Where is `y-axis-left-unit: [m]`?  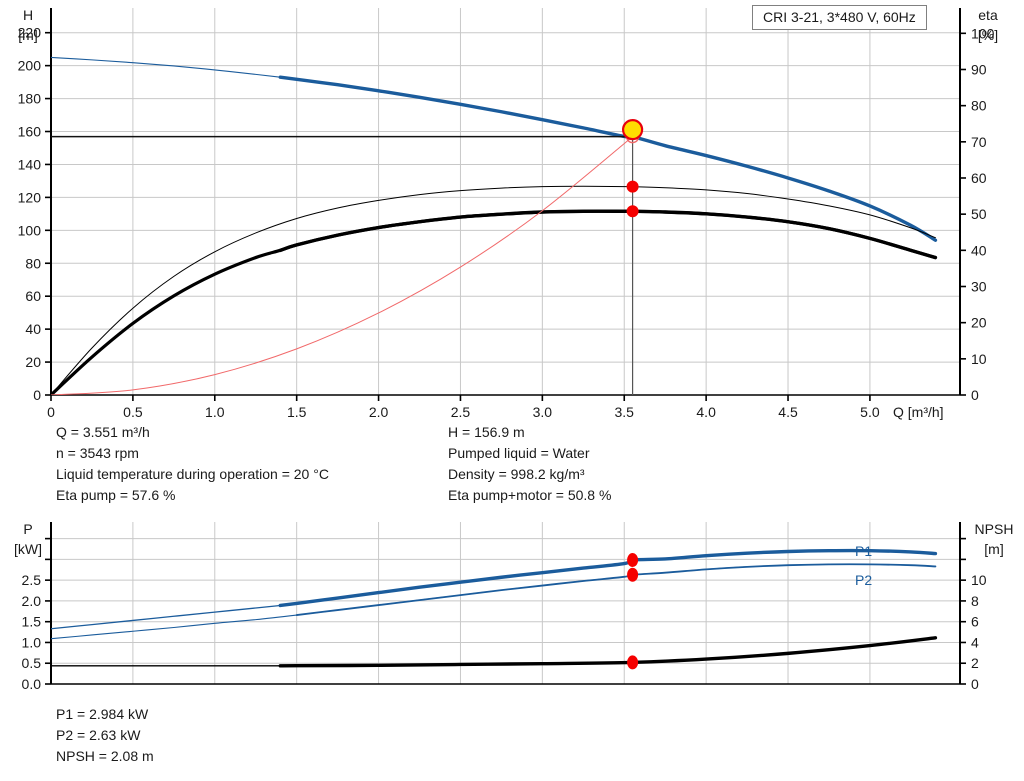 y-axis-left-unit: [m] is located at coordinates (27, 35).